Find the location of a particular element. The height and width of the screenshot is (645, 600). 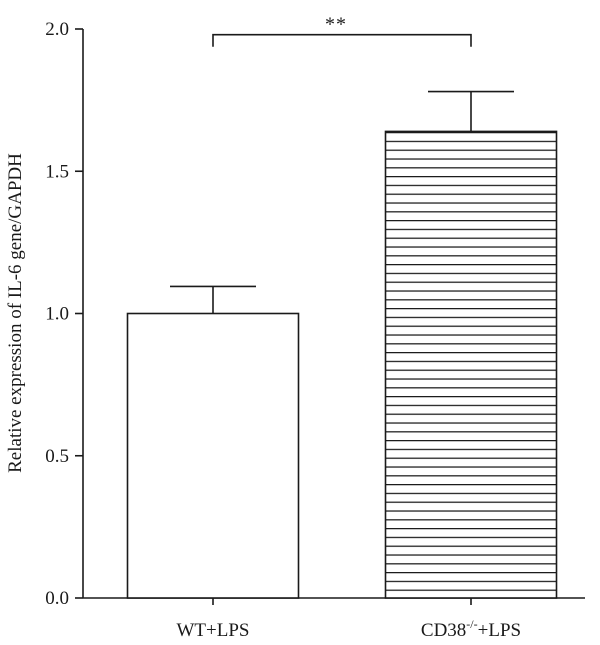

y-tick-label: 1.0 is located at coordinates (57, 314).